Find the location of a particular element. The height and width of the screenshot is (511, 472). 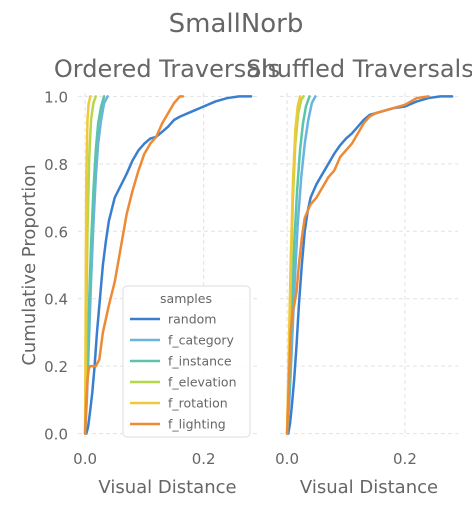

legend-label-random: random is located at coordinates (192, 319).